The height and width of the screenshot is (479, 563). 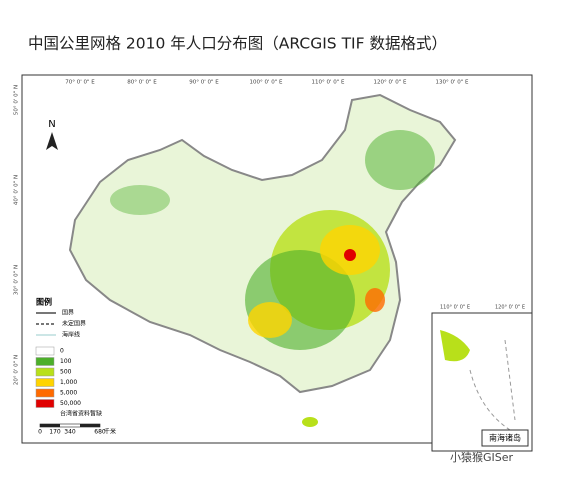 I want to click on graticule-label: 130° 0' 0" E, so click(x=452, y=83).